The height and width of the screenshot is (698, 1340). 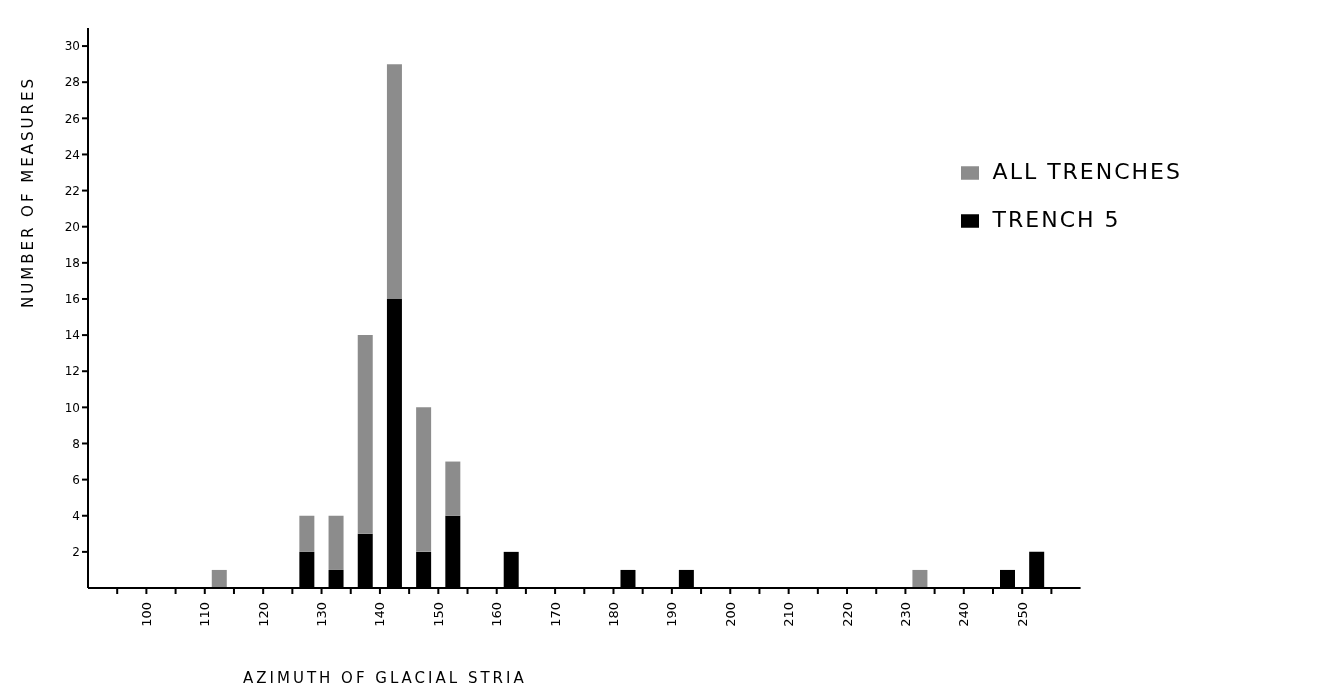 What do you see at coordinates (76, 516) in the screenshot?
I see `y-tick-label: 4` at bounding box center [76, 516].